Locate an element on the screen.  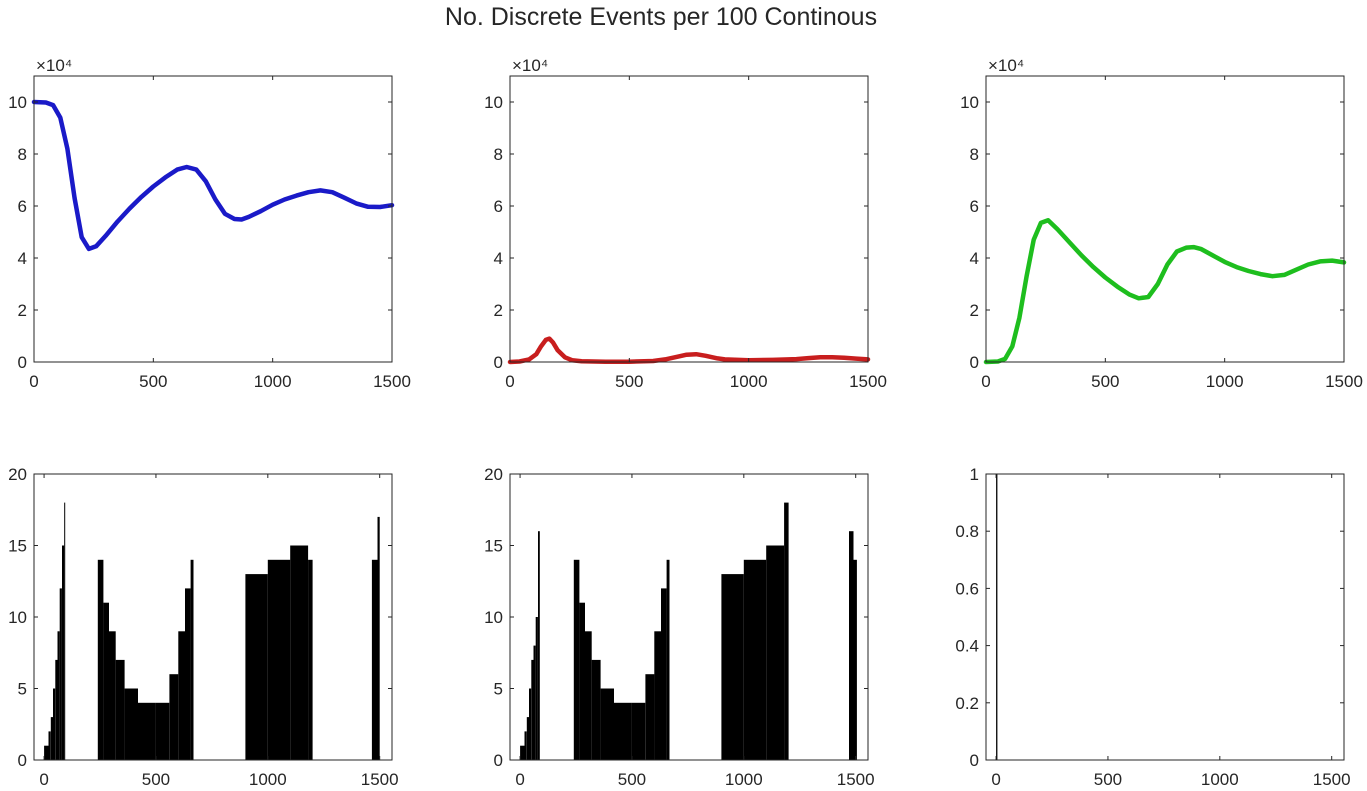
y-tick-label: 0.6 is located at coordinates (967, 588).